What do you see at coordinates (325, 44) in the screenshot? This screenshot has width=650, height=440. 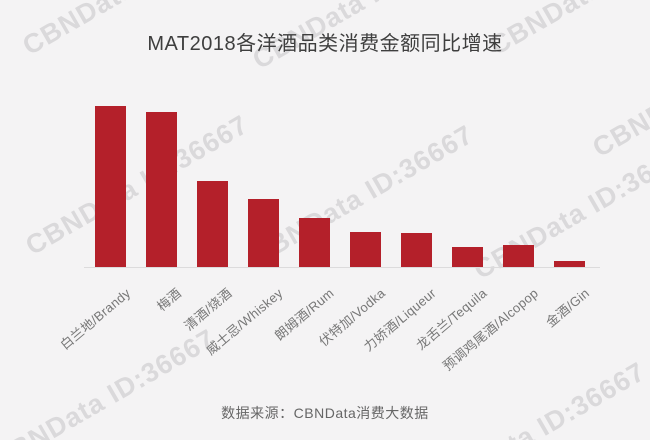 I see `chart-title: MAT2018各洋酒品类消费金额同比增速` at bounding box center [325, 44].